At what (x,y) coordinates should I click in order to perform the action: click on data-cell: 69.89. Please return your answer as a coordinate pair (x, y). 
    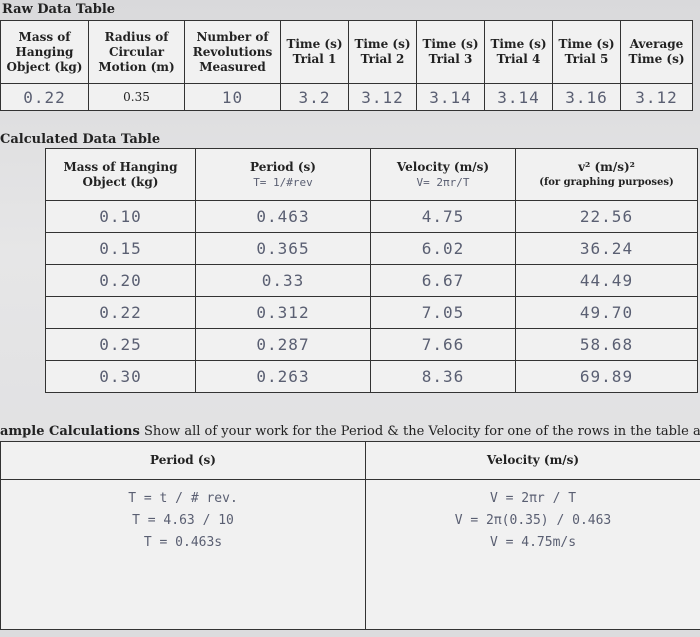
    Looking at the image, I should click on (606, 376).